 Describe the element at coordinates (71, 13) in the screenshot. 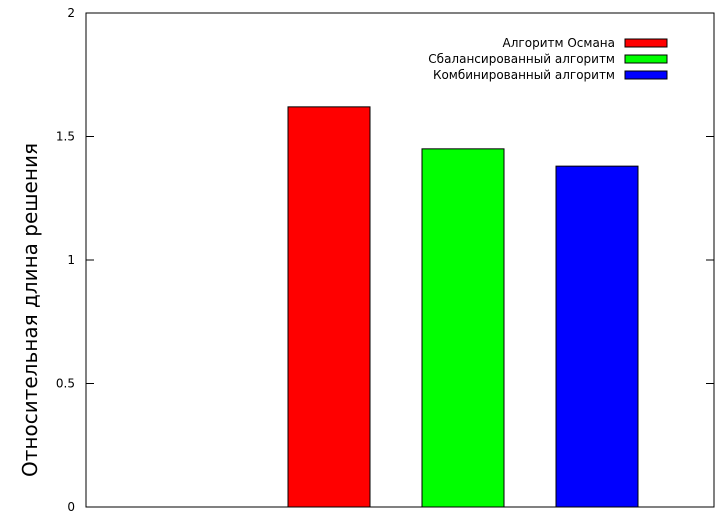

I see `y-tick-label: 2` at that location.